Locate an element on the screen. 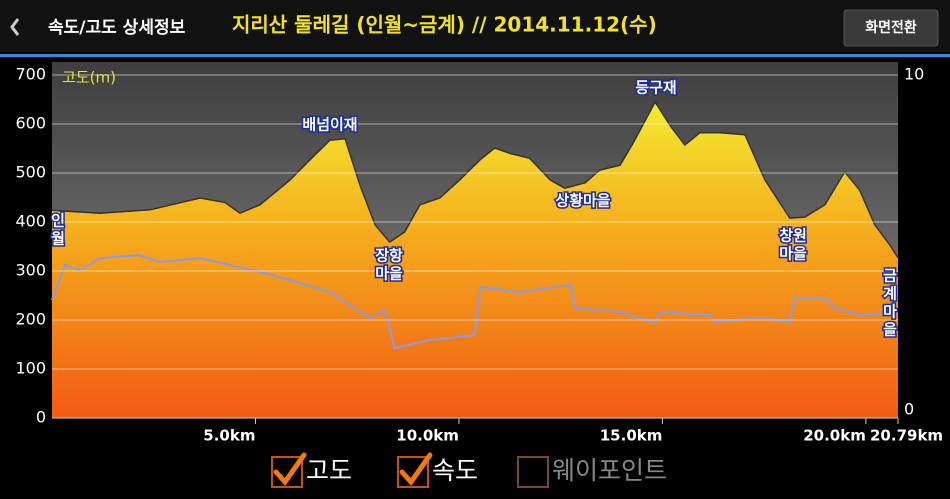 This screenshot has height=499, width=950. place-label: 계 is located at coordinates (890, 294).